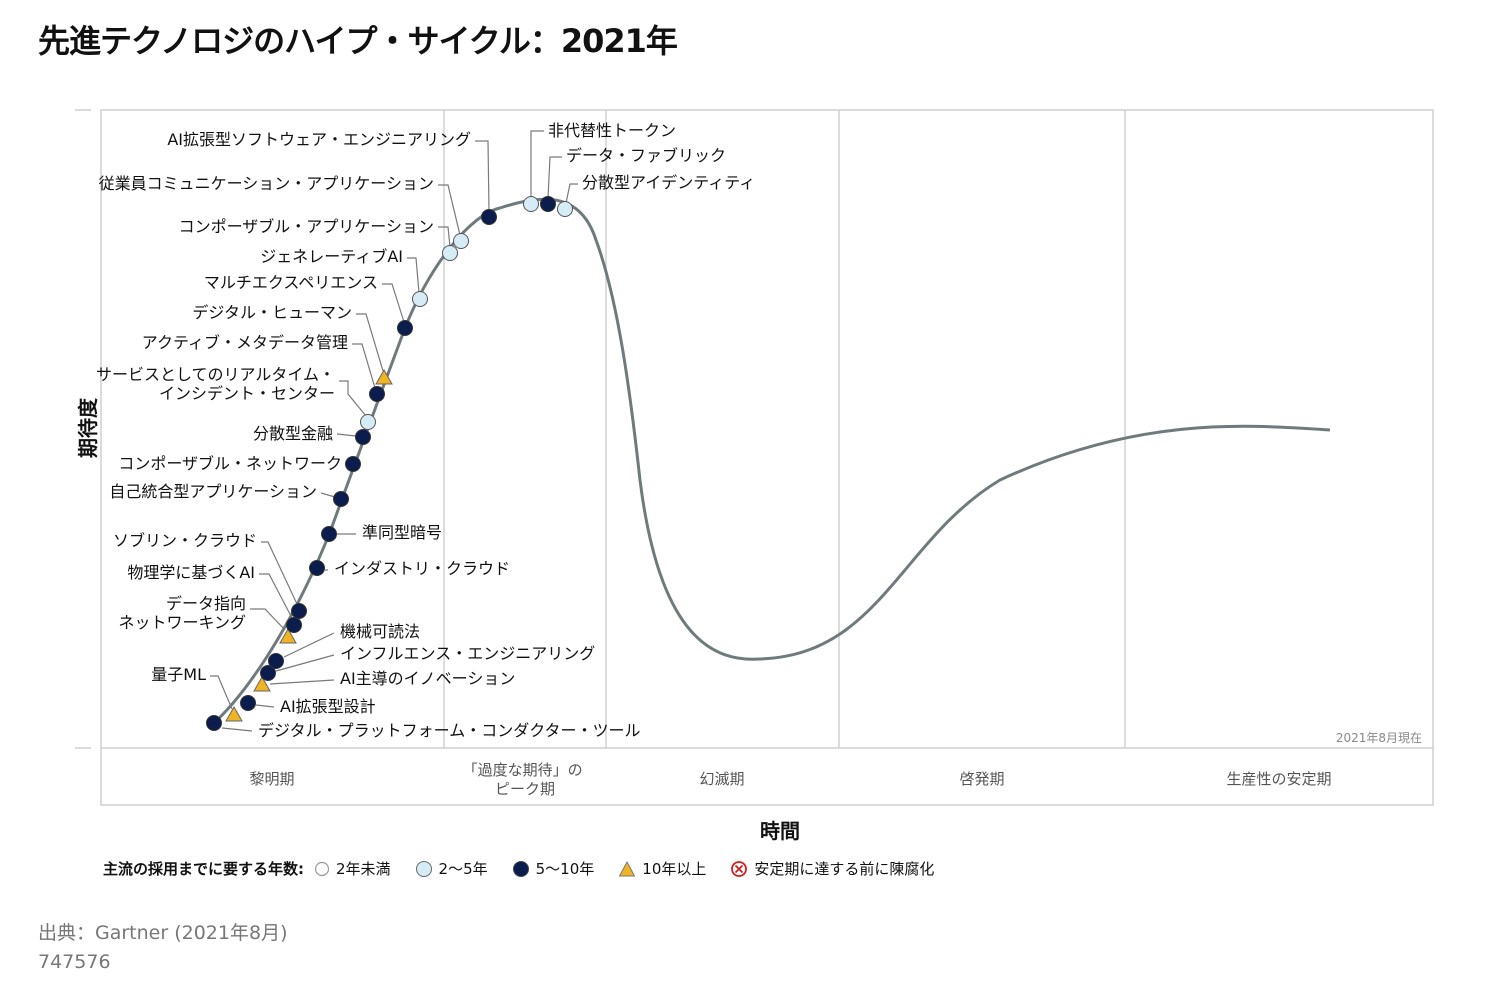 The height and width of the screenshot is (1004, 1500). I want to click on x-axis-label: 時間, so click(780, 831).